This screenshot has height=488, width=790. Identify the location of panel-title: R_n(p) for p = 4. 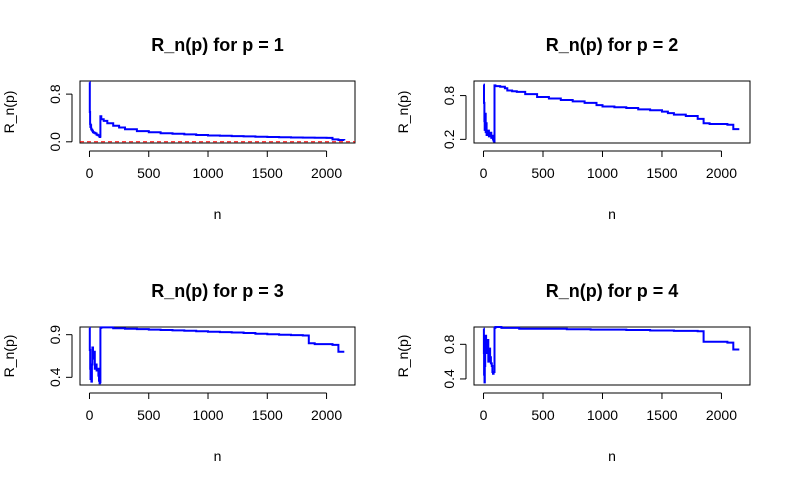
(612, 291).